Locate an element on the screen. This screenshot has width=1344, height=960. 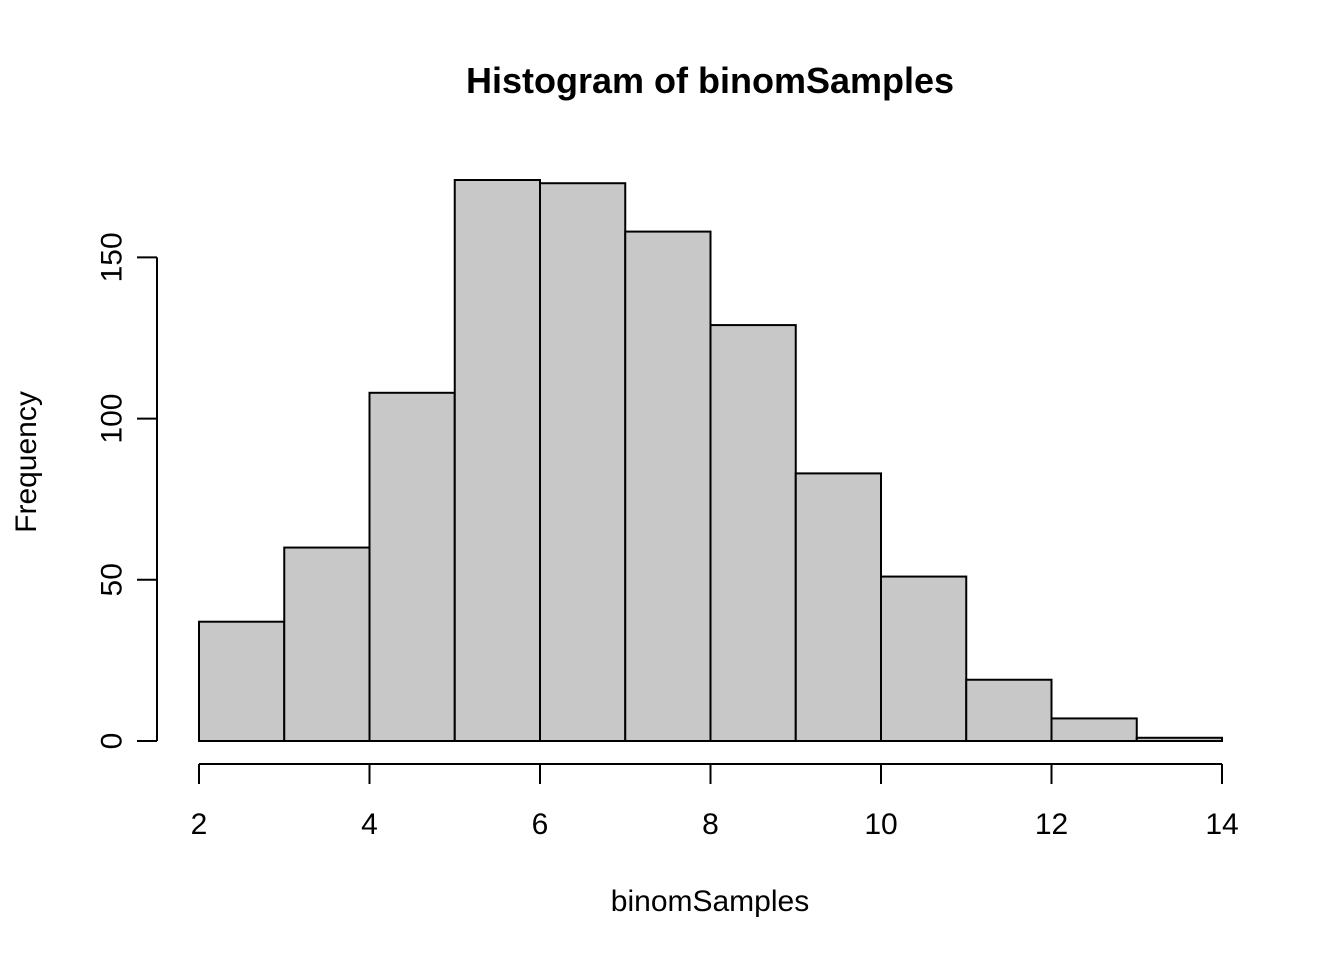
chart-title: Histogram of binomSamples is located at coordinates (710, 80).